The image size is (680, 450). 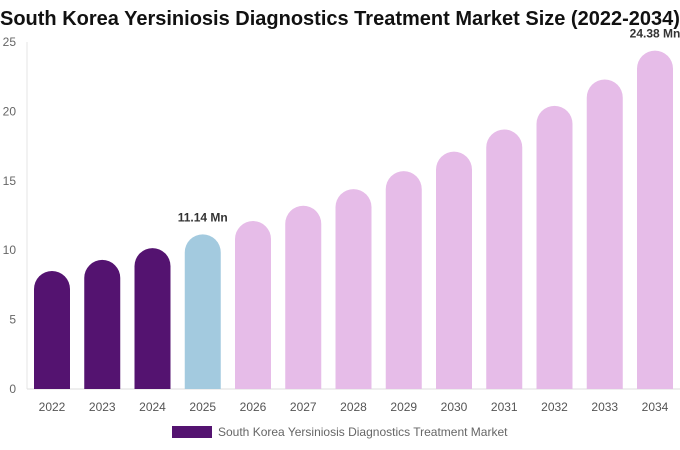 I want to click on x-tick-label: 2030, so click(x=454, y=407).